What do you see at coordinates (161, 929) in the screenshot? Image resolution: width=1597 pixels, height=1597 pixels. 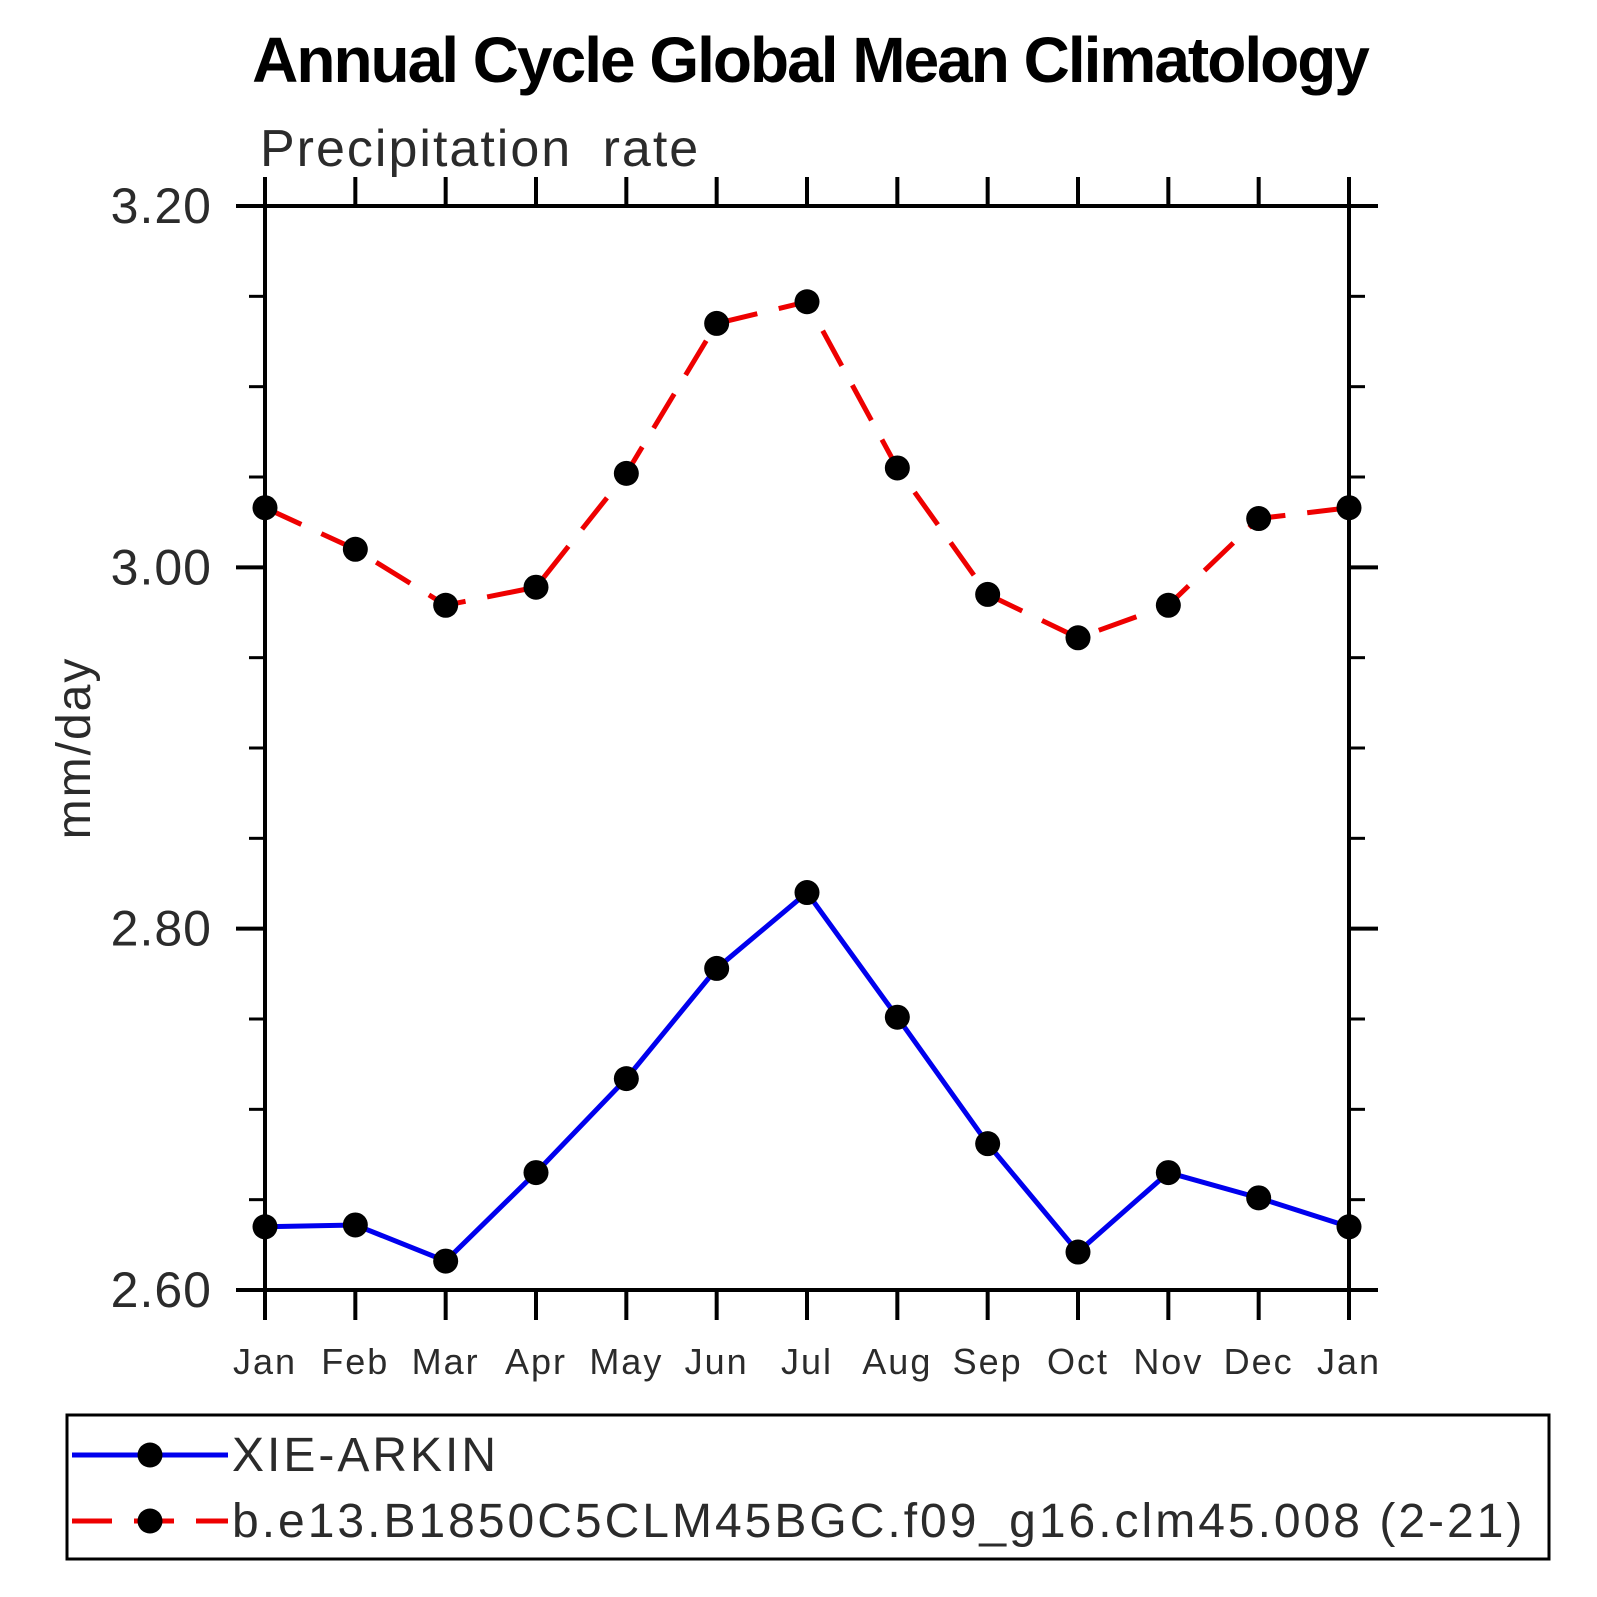 I see `y-tick-label: 2.80` at bounding box center [161, 929].